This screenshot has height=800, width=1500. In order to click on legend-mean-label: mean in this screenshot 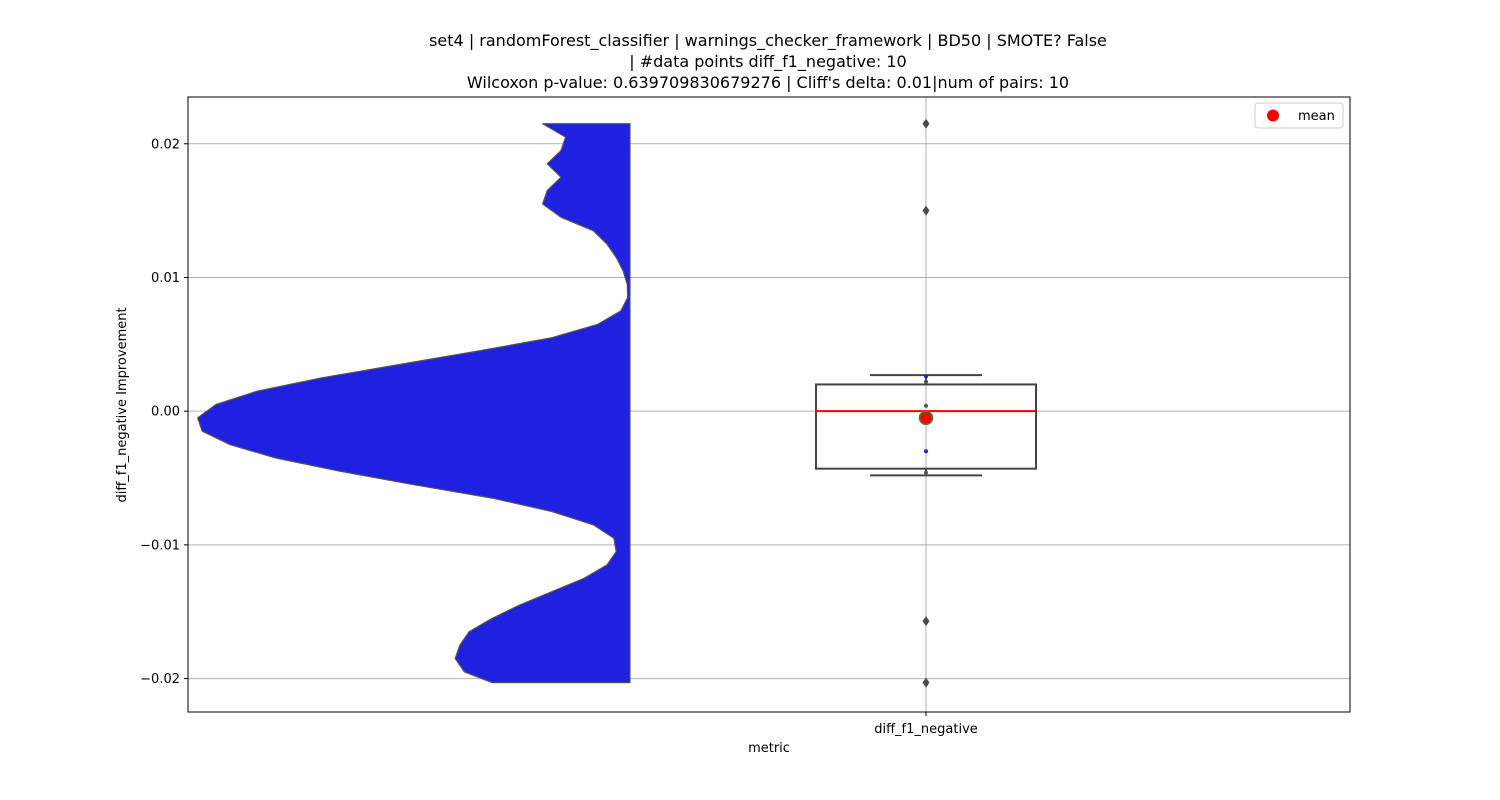, I will do `click(1316, 116)`.